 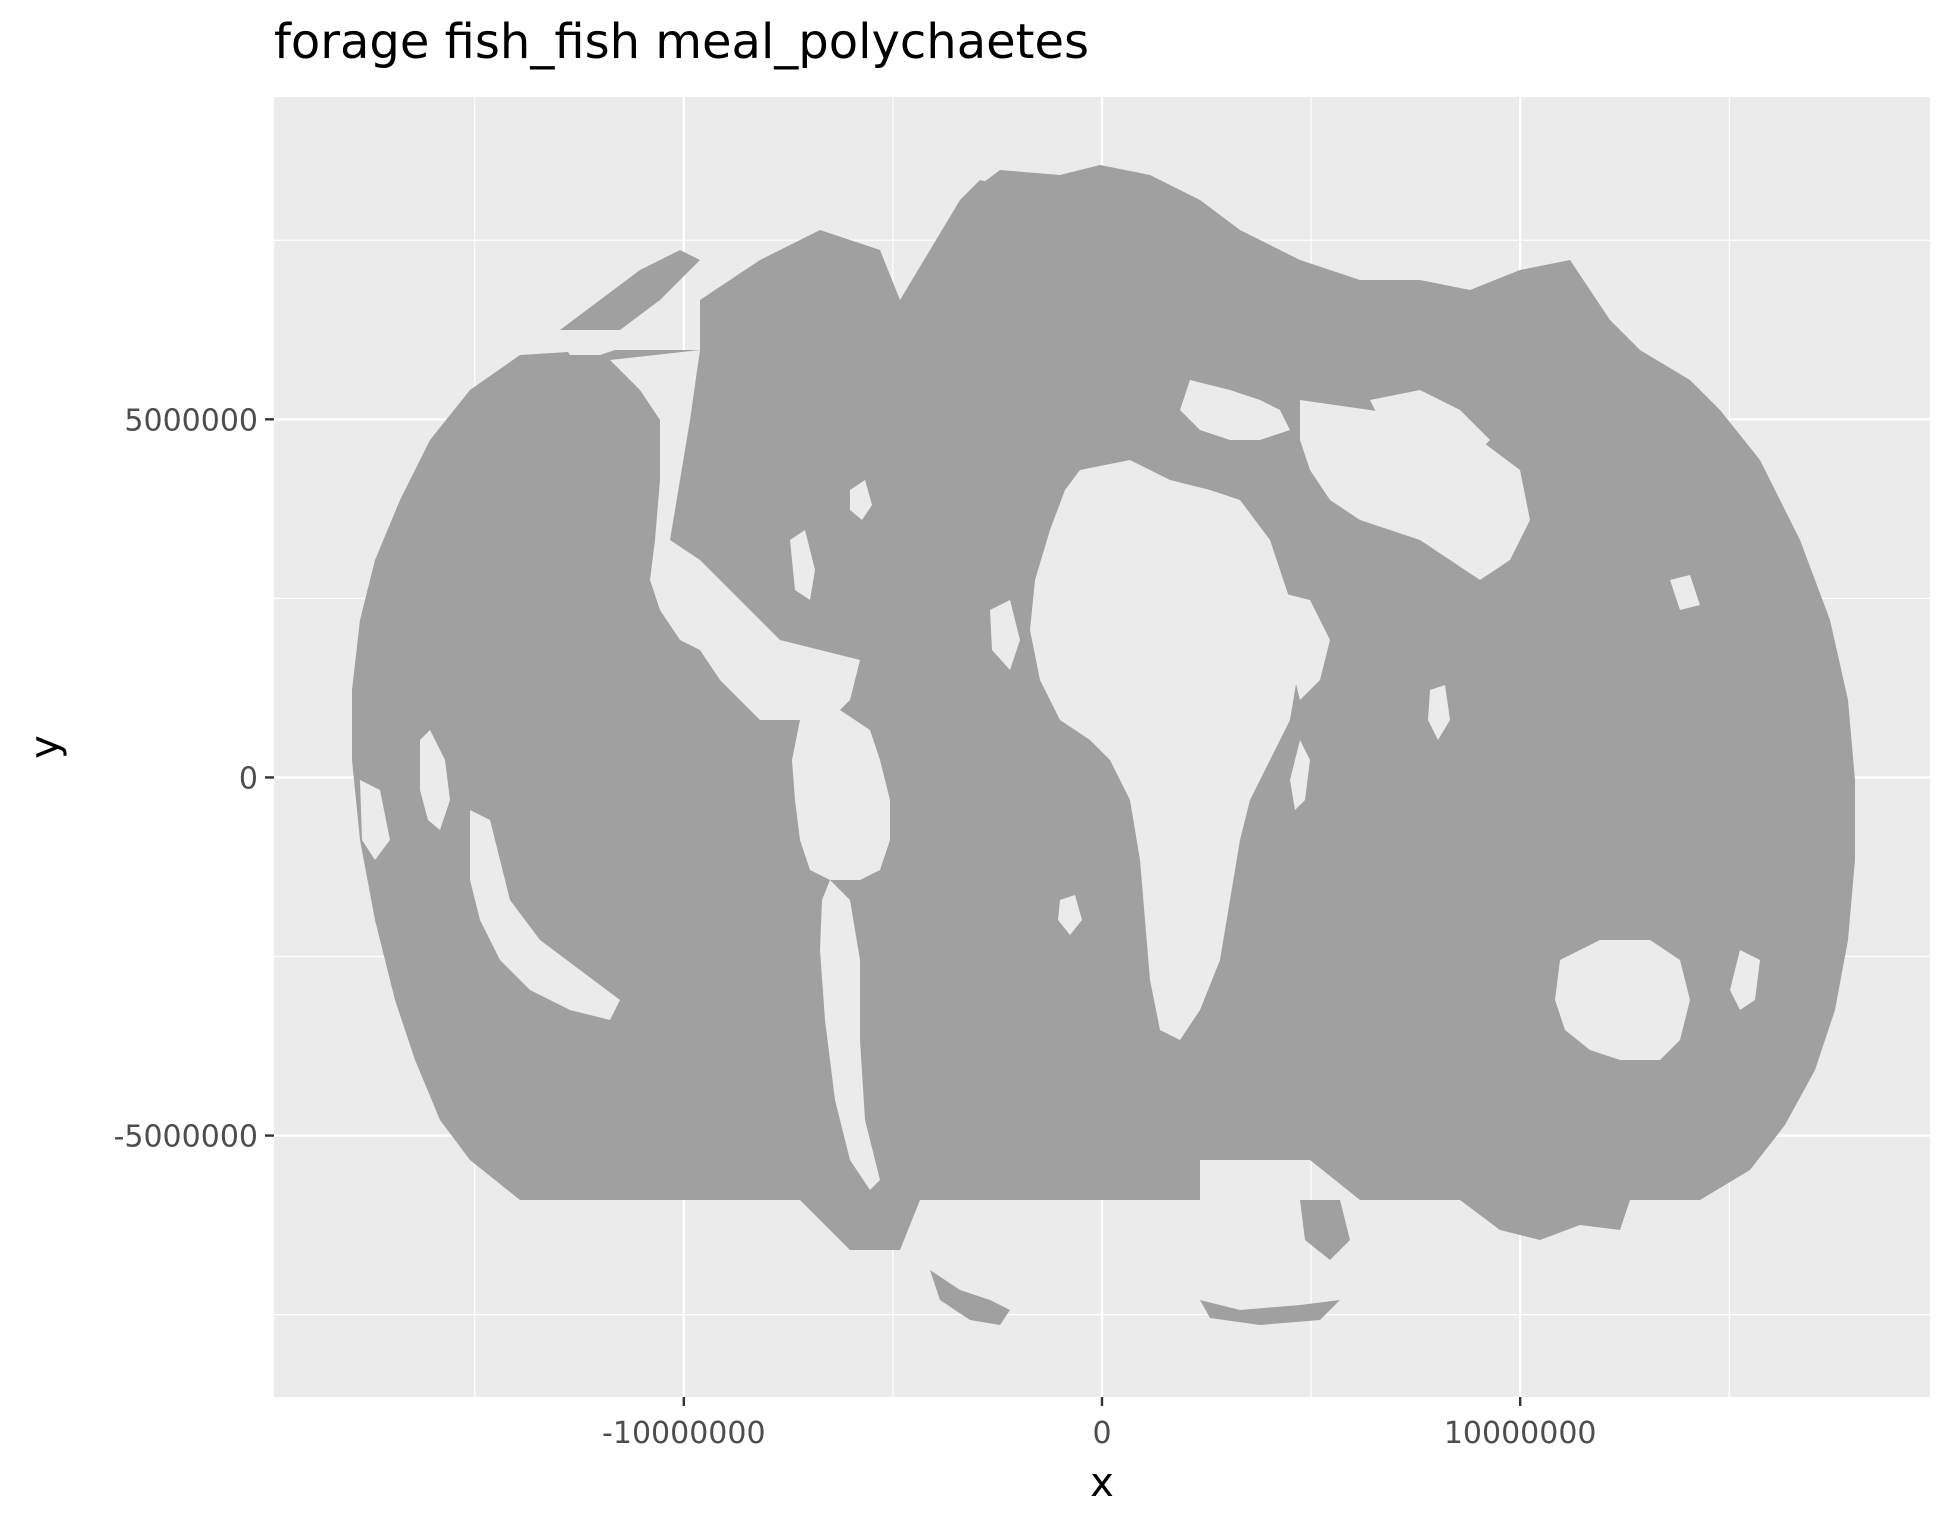 What do you see at coordinates (1520, 1433) in the screenshot?
I see `x-tick-label-2: 10000000` at bounding box center [1520, 1433].